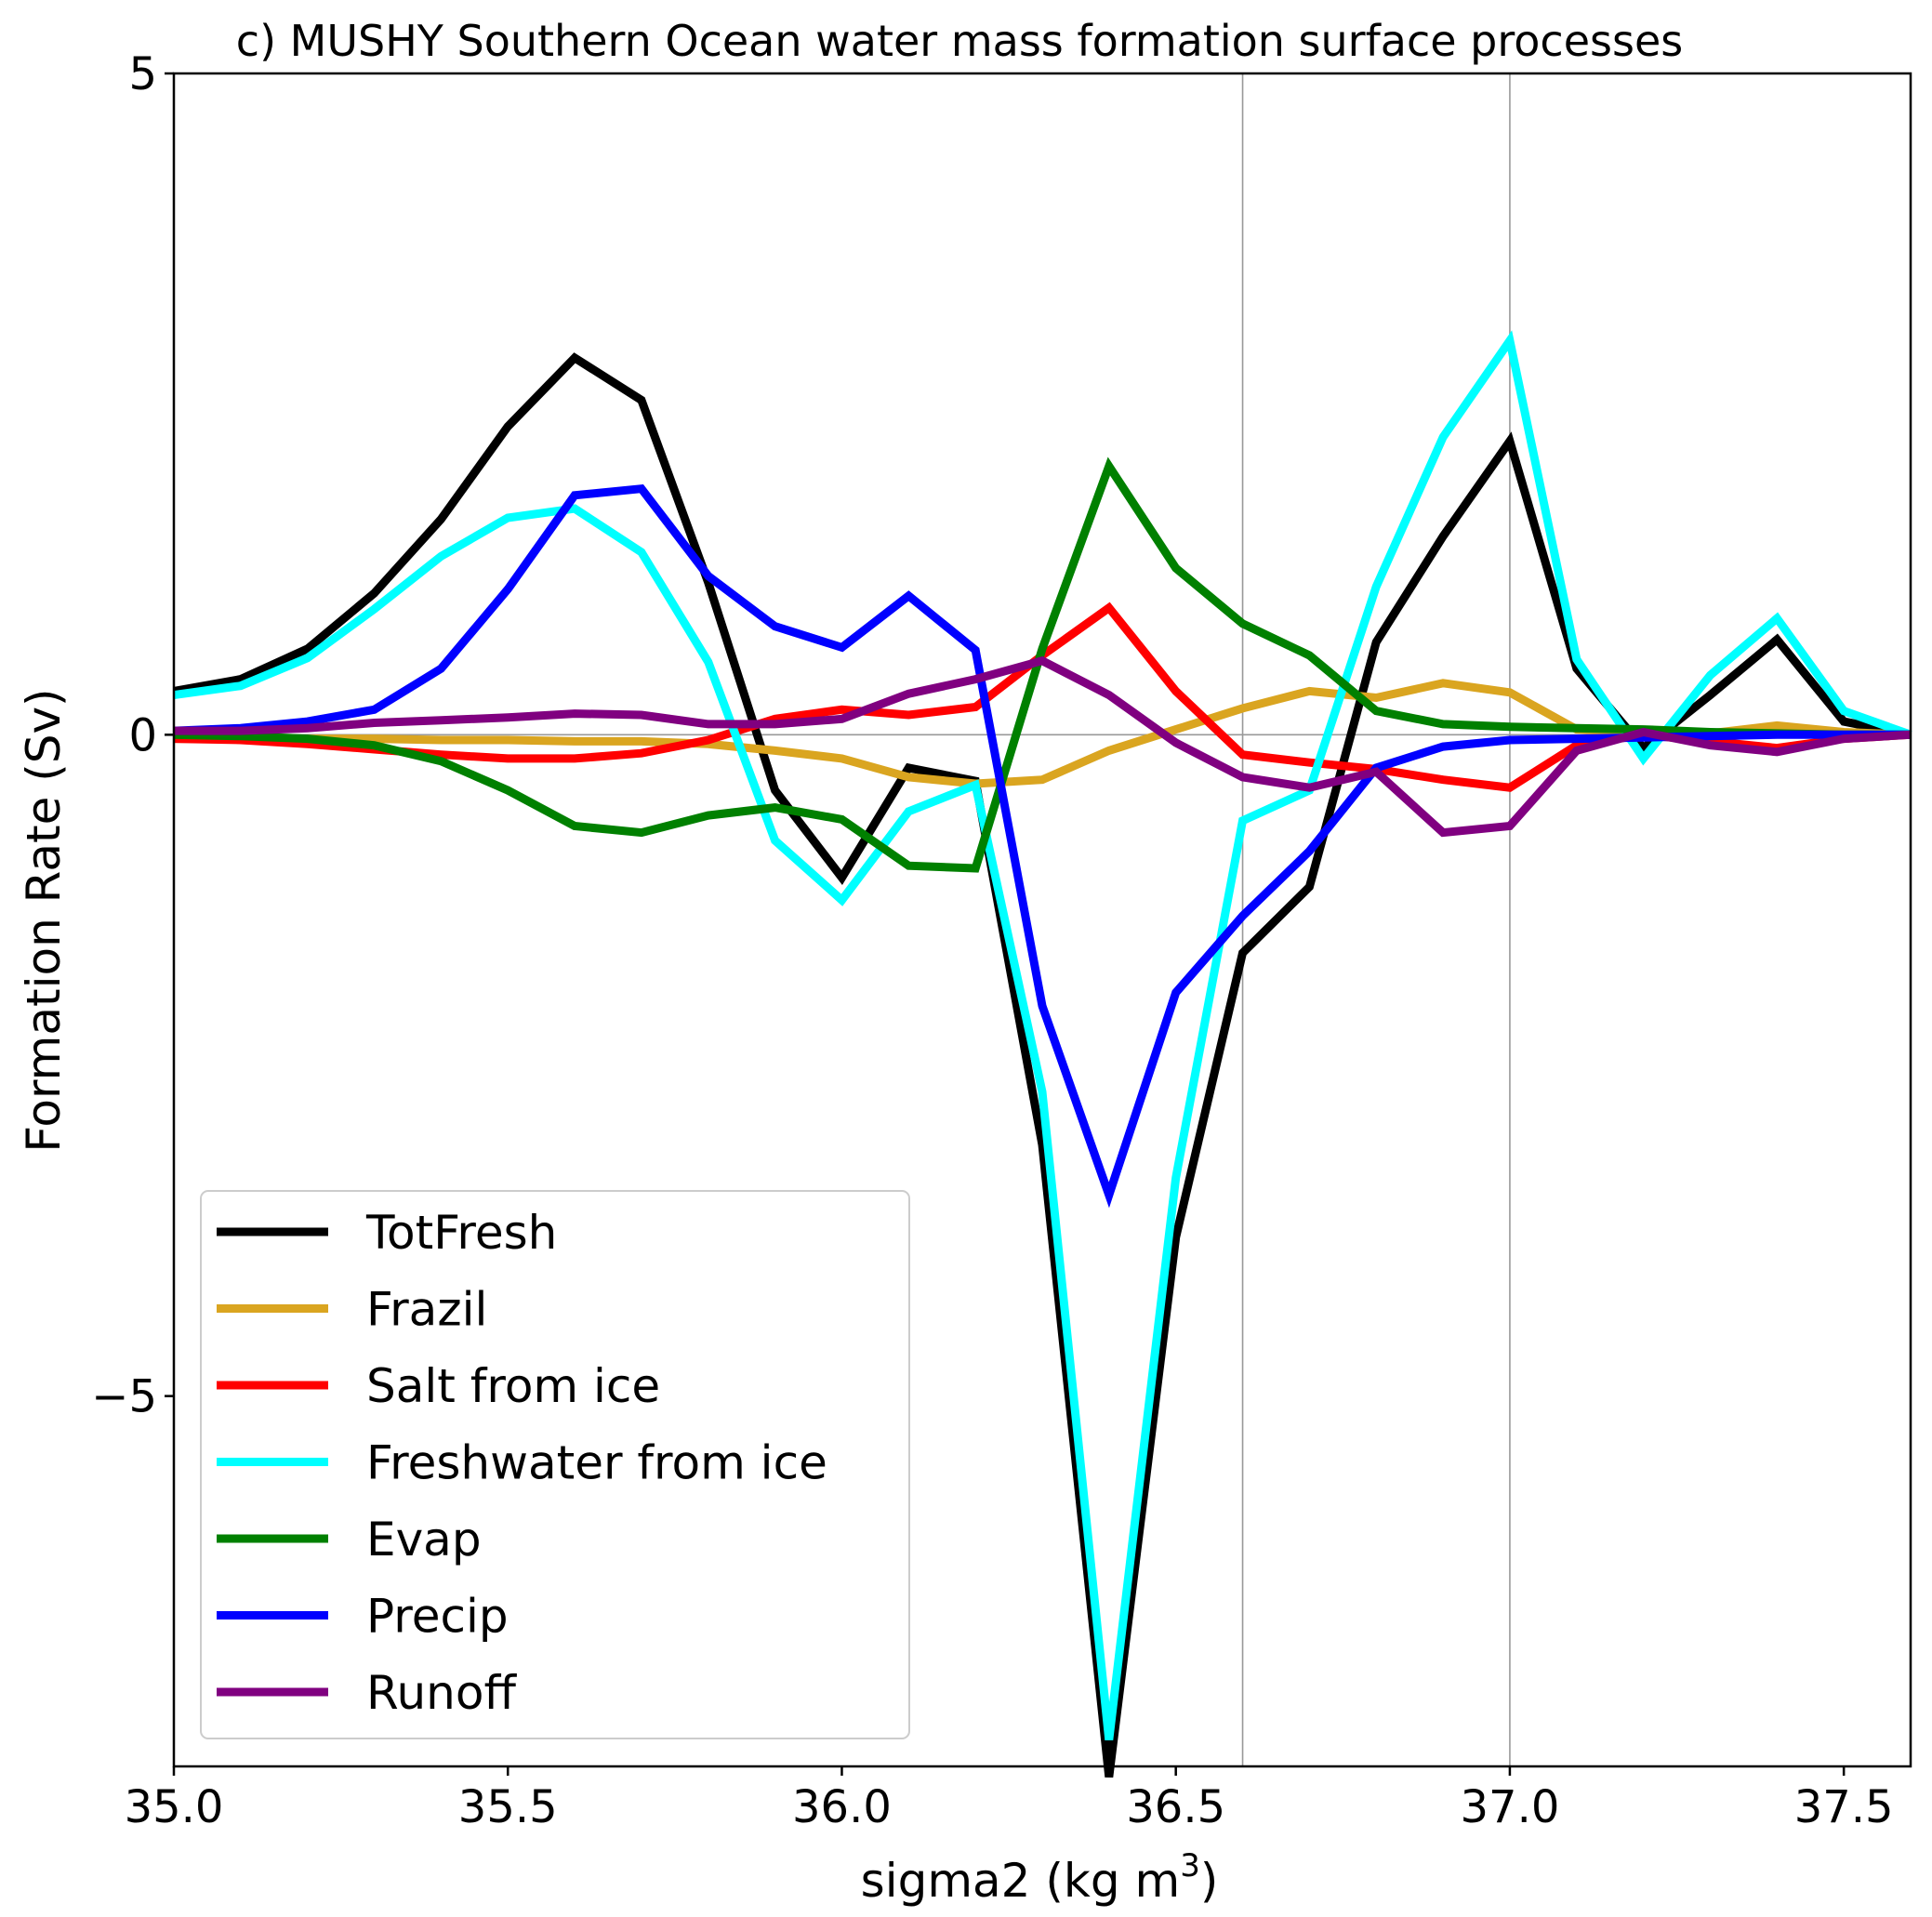  What do you see at coordinates (44, 920) in the screenshot?
I see `y-axis-label: Formation Rate (Sv)` at bounding box center [44, 920].